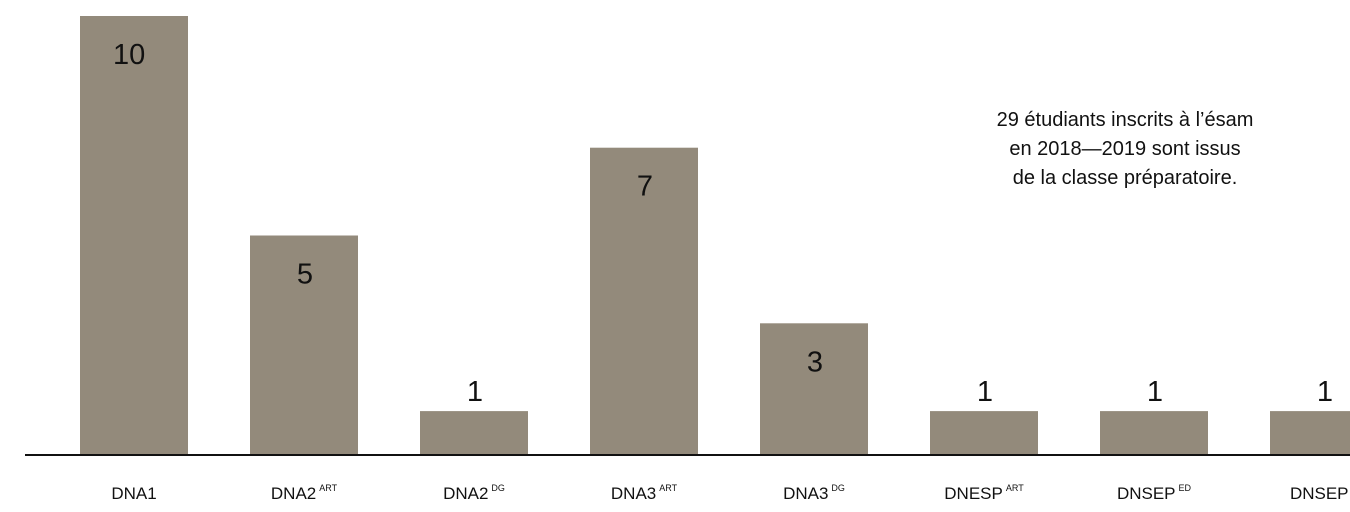  Describe the element at coordinates (1125, 120) in the screenshot. I see `annotation-line-1: 29 étudiants inscrits à l’ésam` at that location.